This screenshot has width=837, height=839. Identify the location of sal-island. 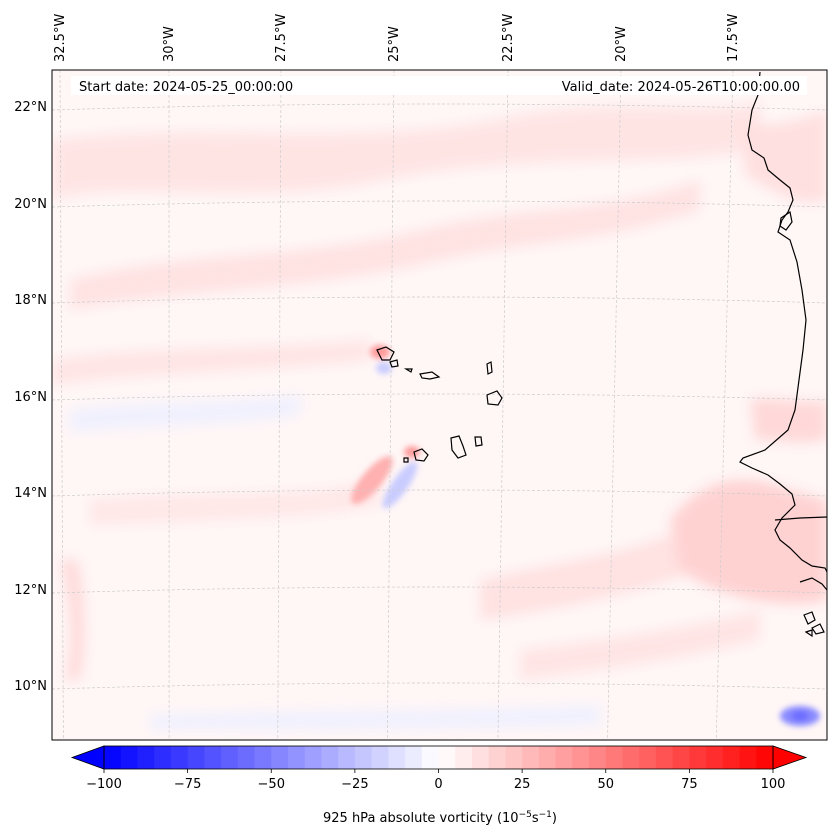
(489, 368).